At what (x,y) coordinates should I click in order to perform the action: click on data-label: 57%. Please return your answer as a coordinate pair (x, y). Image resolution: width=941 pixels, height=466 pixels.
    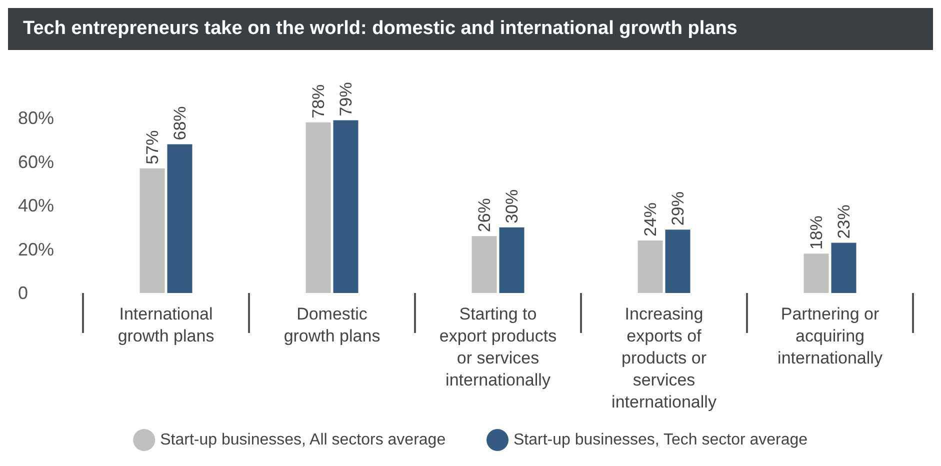
    Looking at the image, I should click on (152, 147).